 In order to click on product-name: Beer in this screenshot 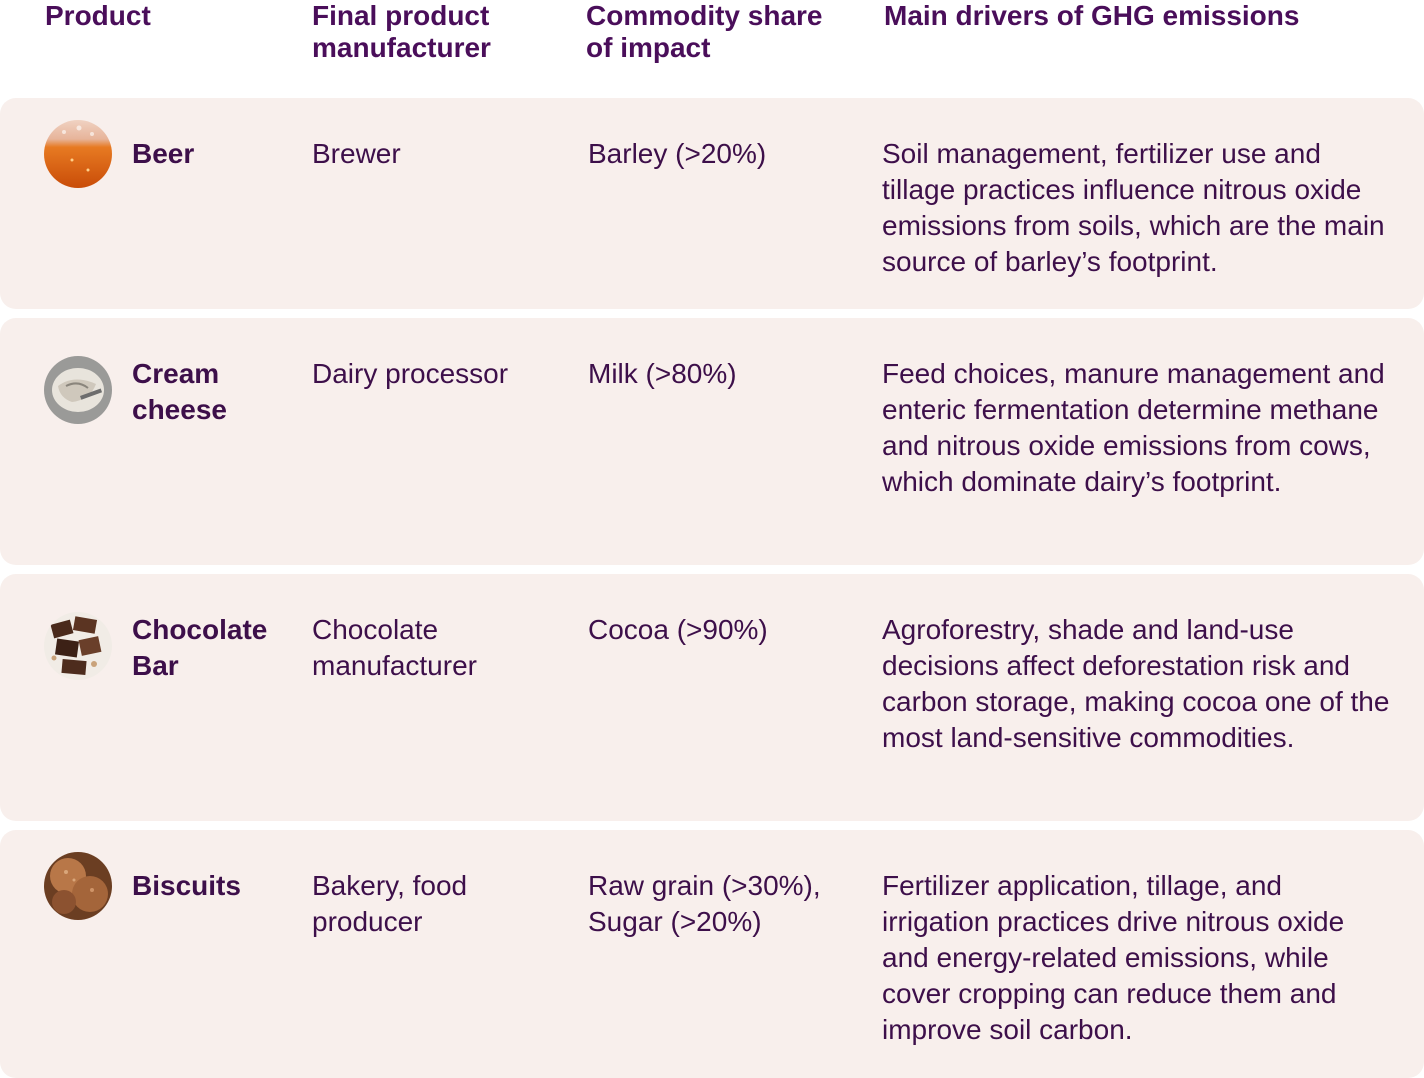, I will do `click(163, 153)`.